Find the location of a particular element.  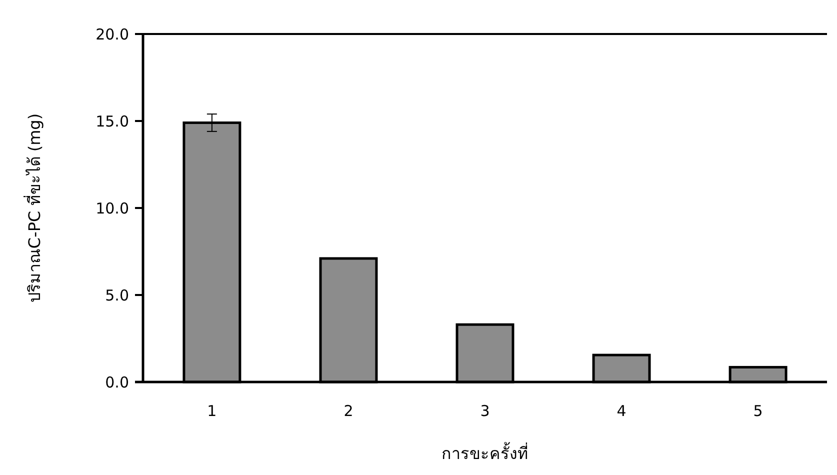

x-tick-label: 1 is located at coordinates (212, 411).